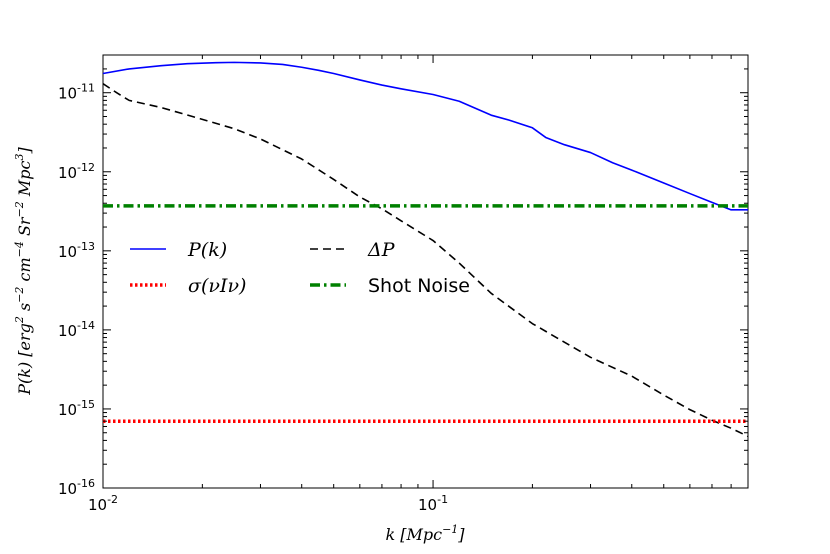 This screenshot has height=554, width=830. Describe the element at coordinates (76, 171) in the screenshot. I see `y-tick-label-4: 10-12` at that location.